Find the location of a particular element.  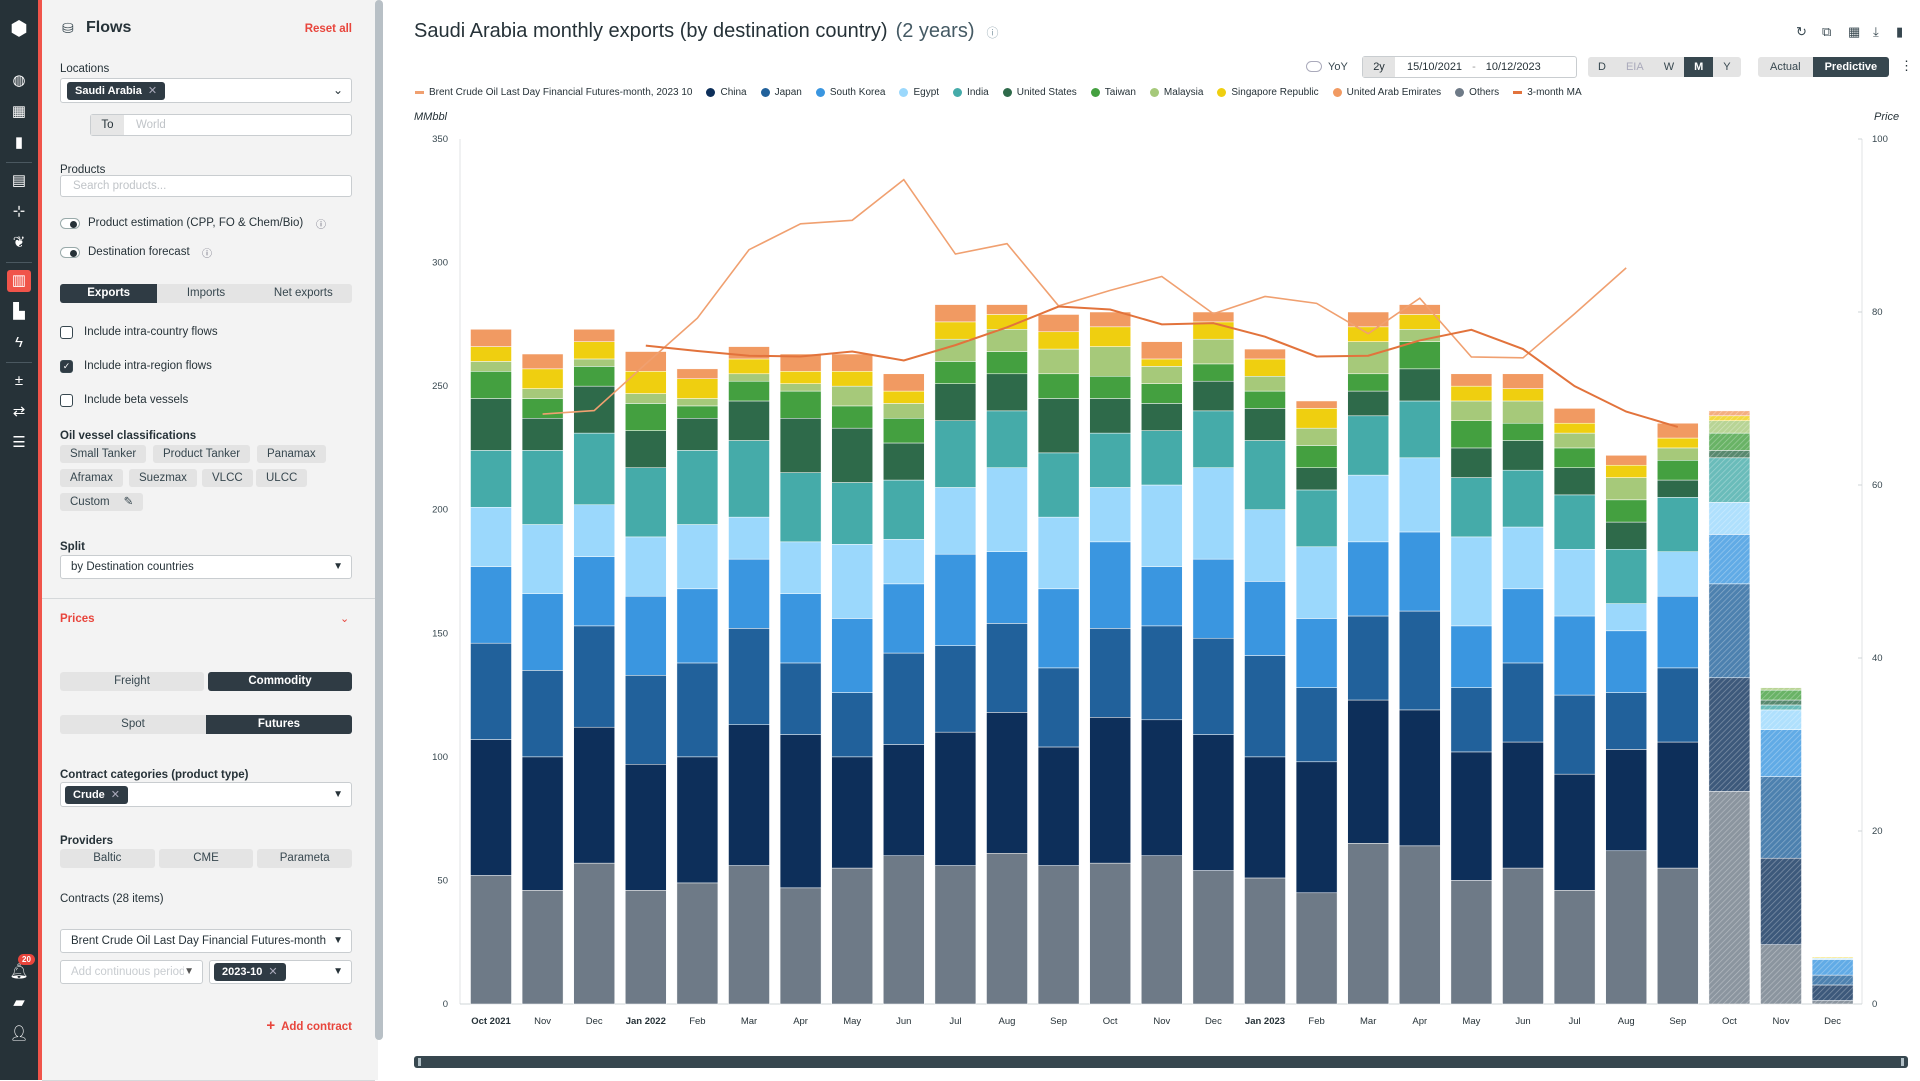

legend-item: India is located at coordinates (971, 92).